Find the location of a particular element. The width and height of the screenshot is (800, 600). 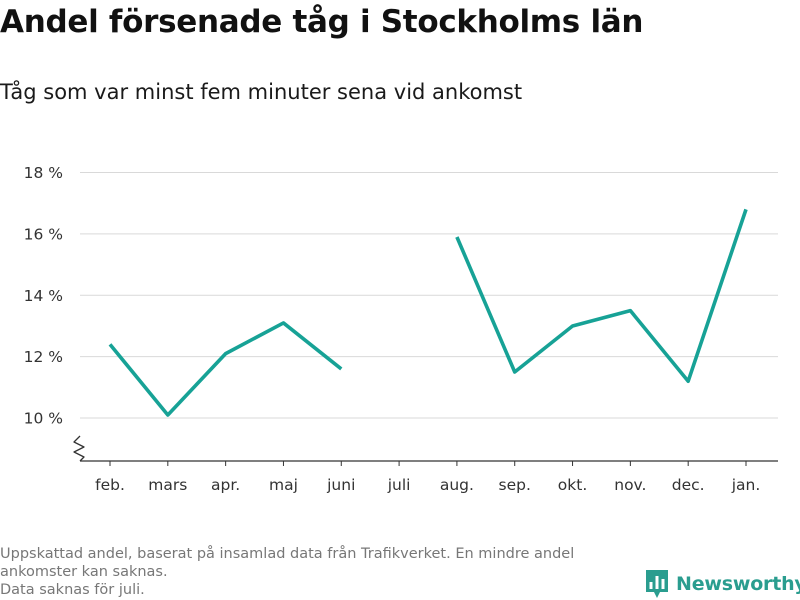

x-tick-label: feb. is located at coordinates (110, 485).